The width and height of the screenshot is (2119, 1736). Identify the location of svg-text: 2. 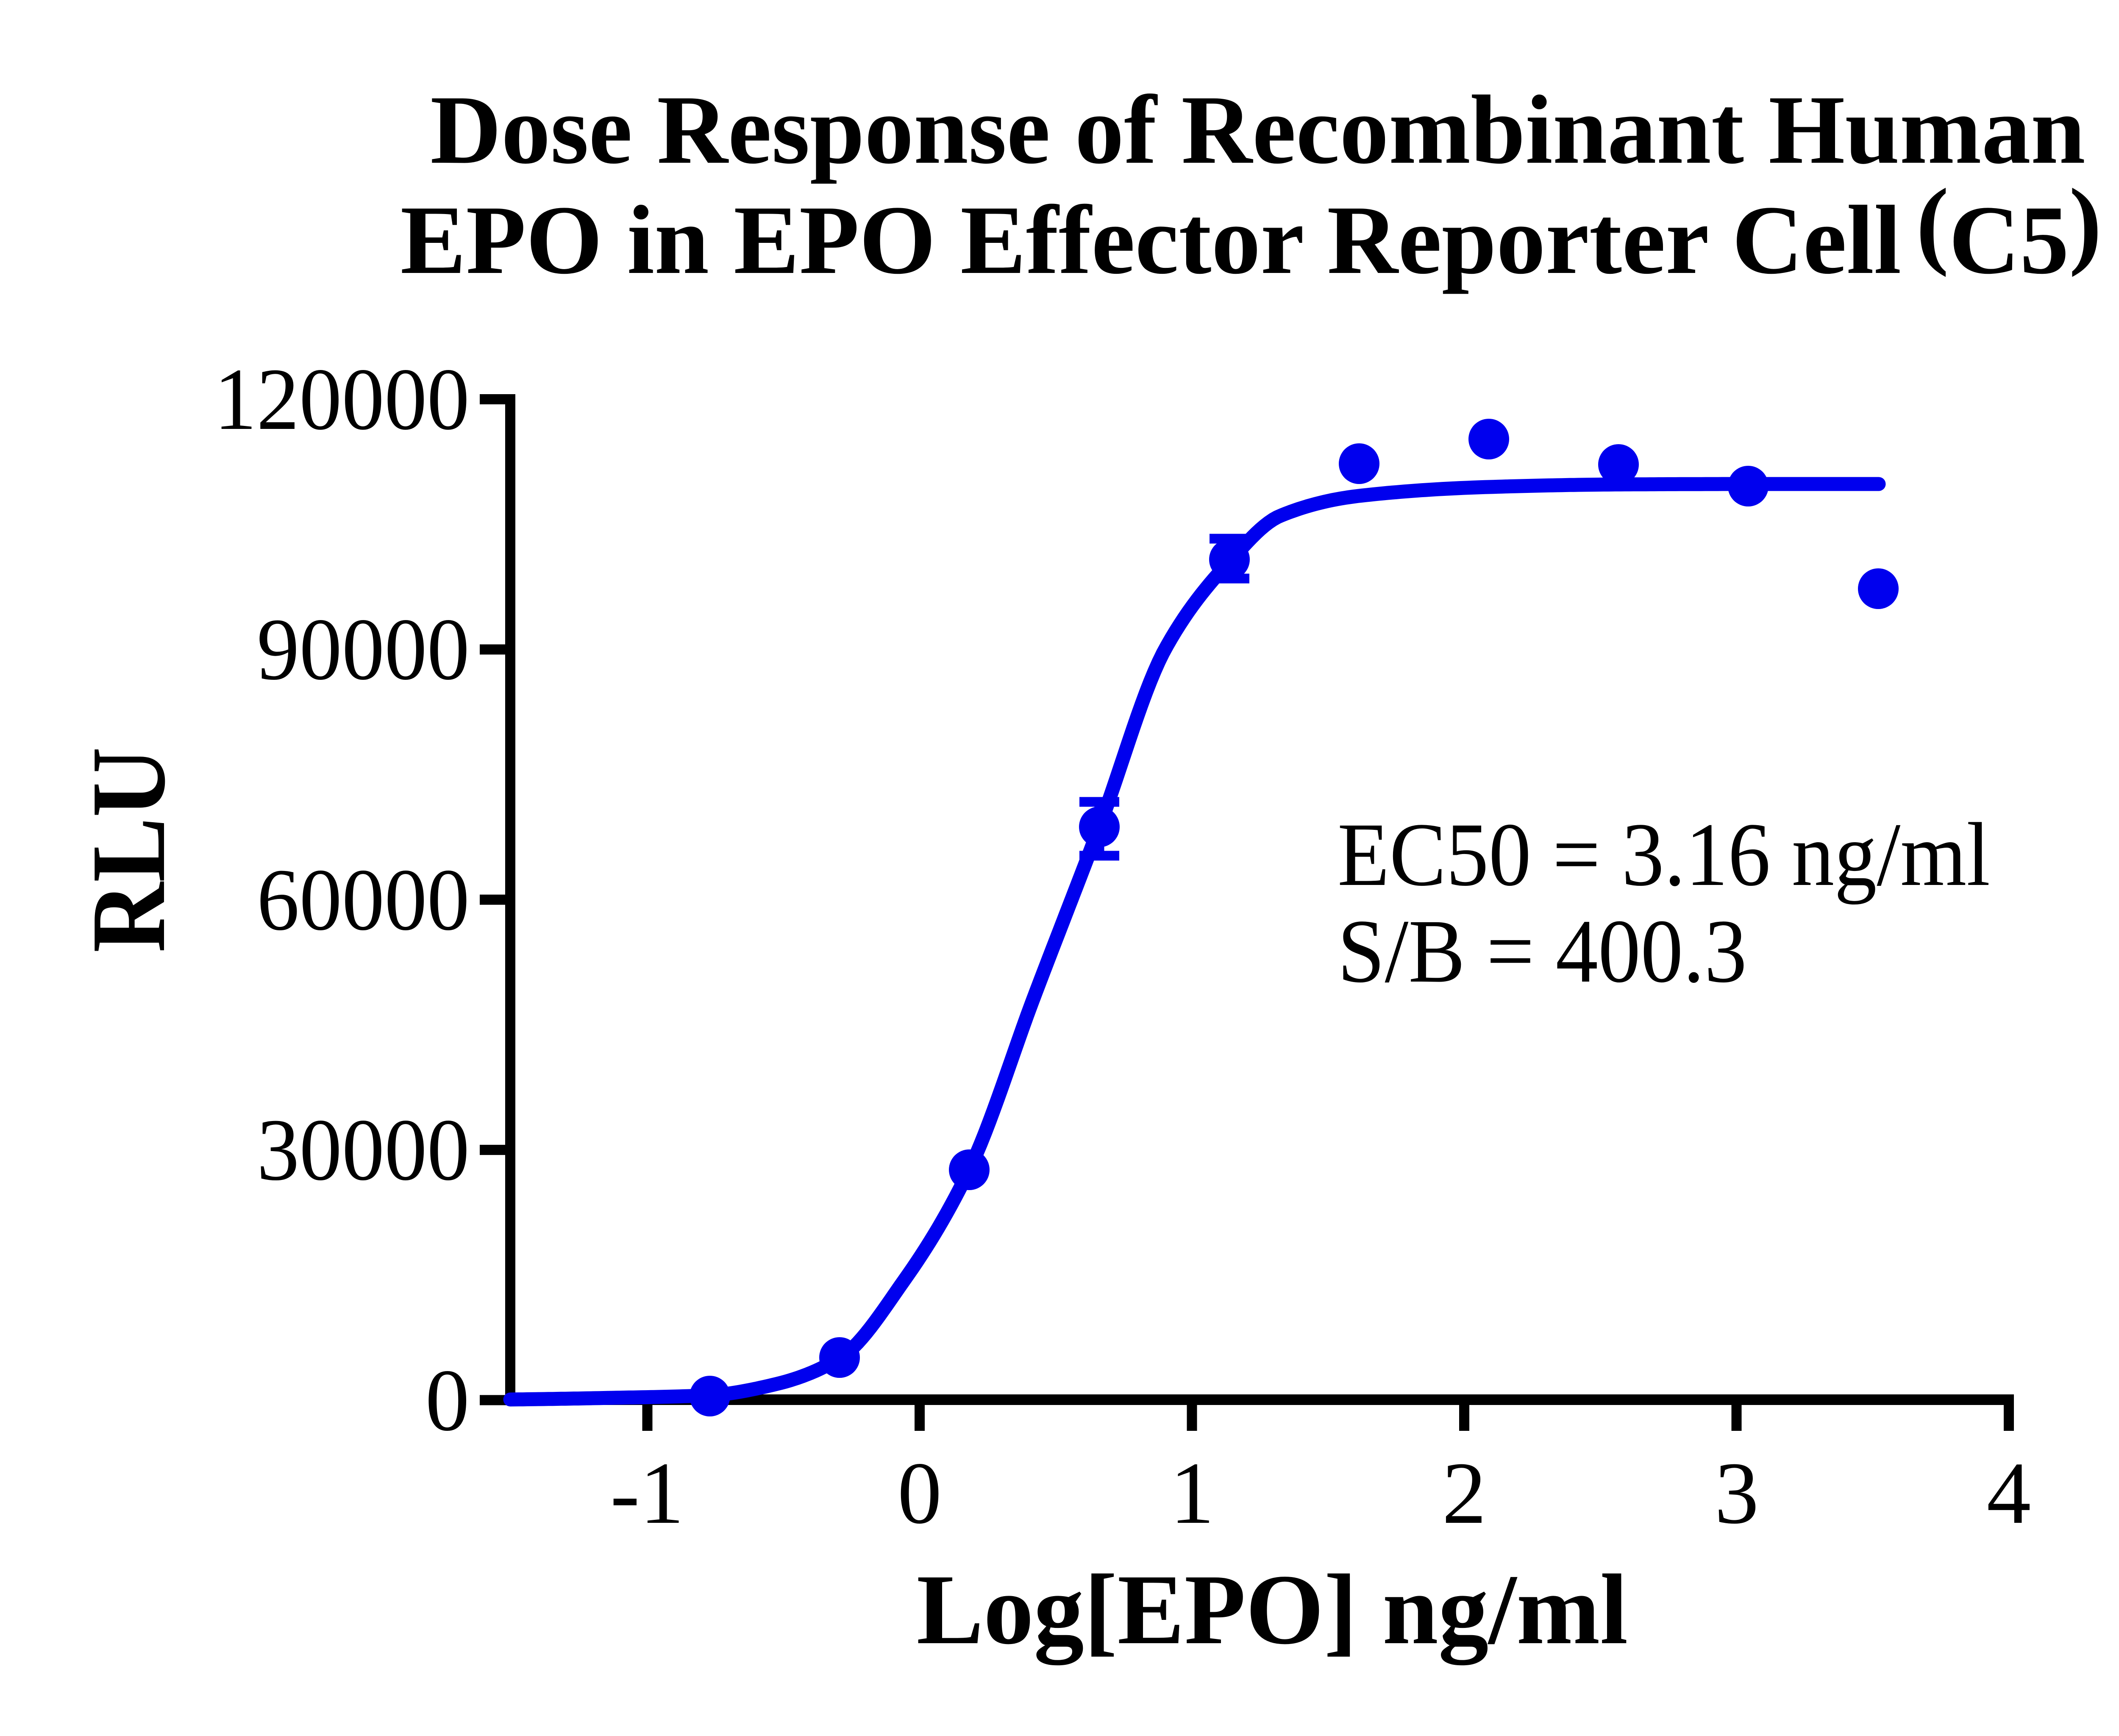
(1465, 1493).